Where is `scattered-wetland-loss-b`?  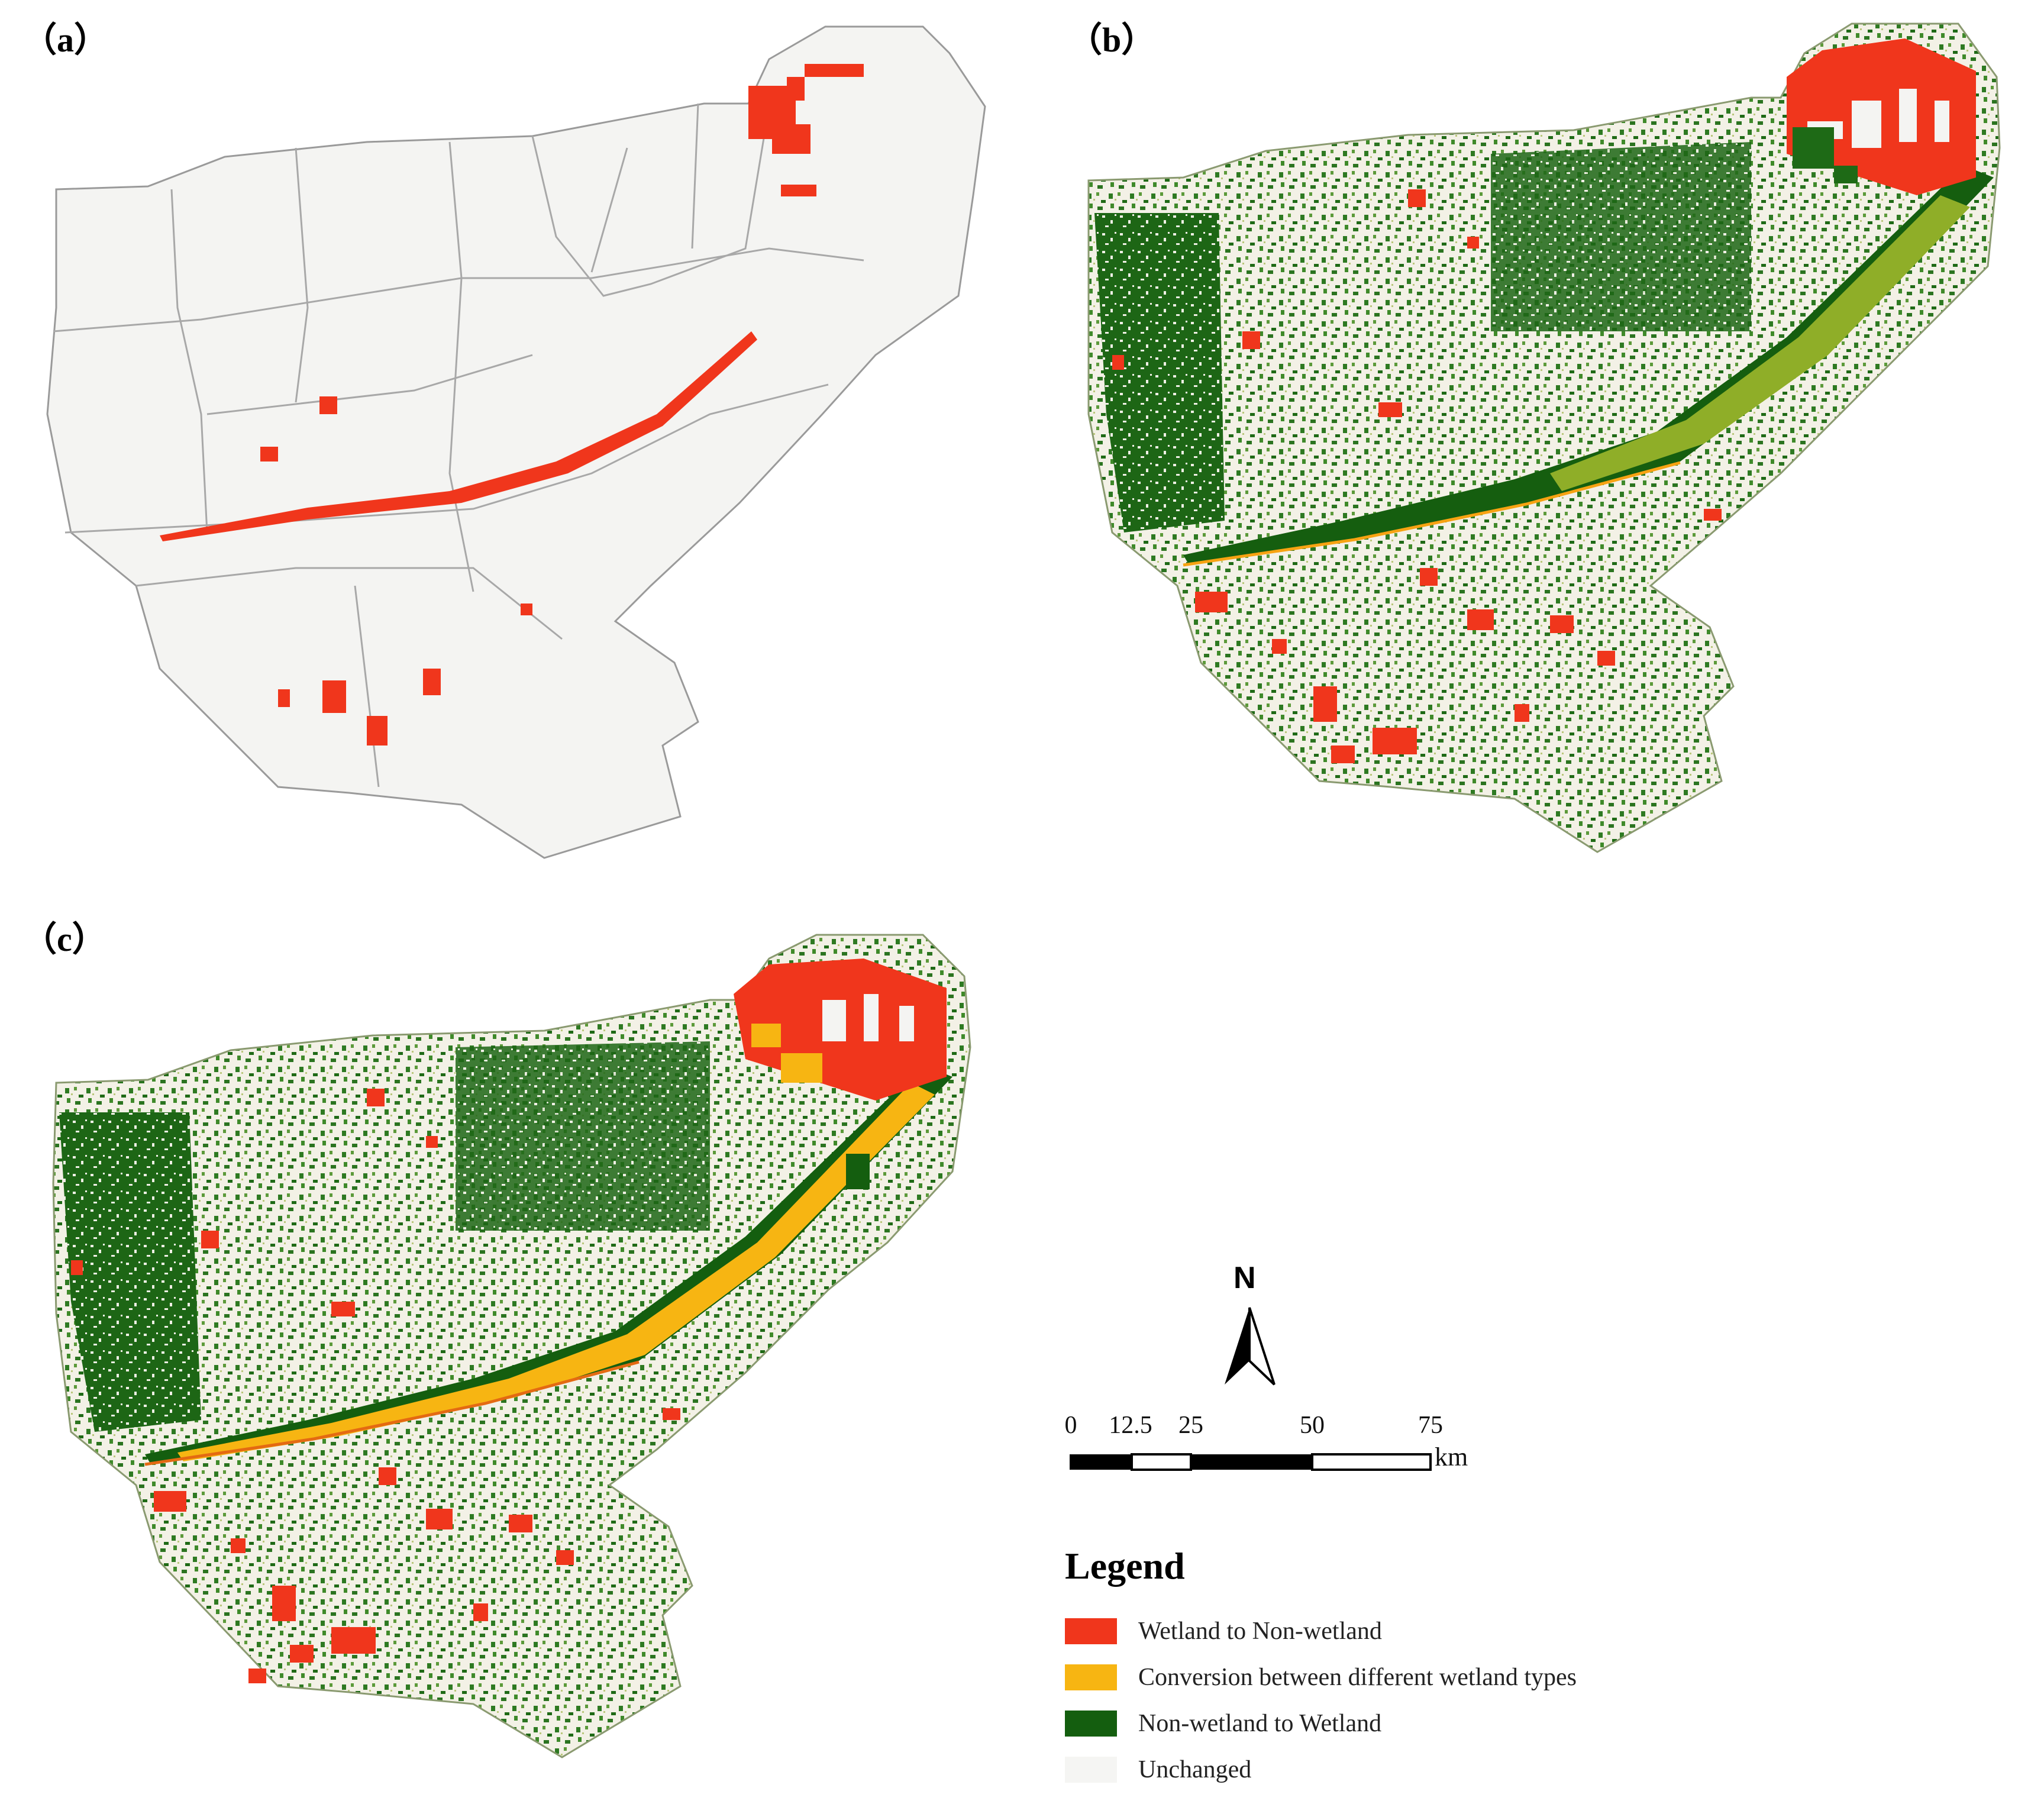 scattered-wetland-loss-b is located at coordinates (1417, 476).